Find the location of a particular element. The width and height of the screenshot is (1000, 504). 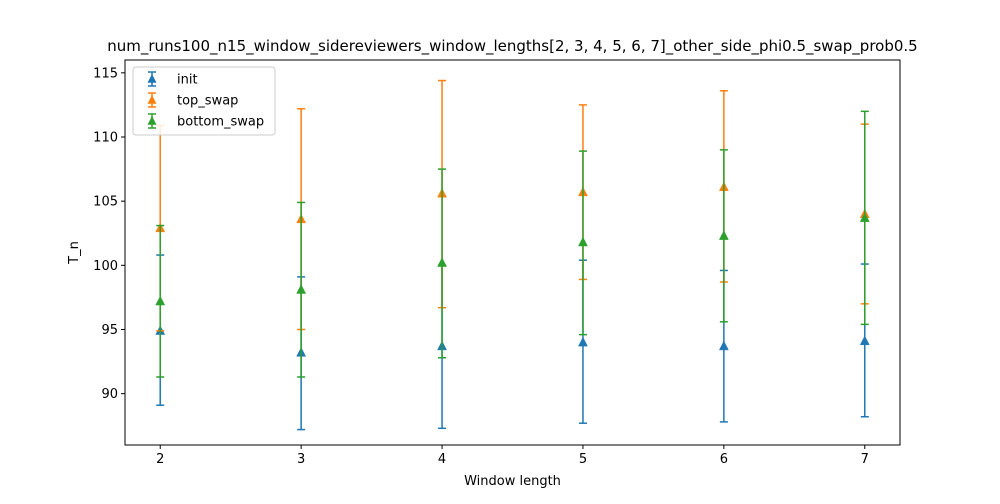

y-tick-label: 100 is located at coordinates (105, 266).